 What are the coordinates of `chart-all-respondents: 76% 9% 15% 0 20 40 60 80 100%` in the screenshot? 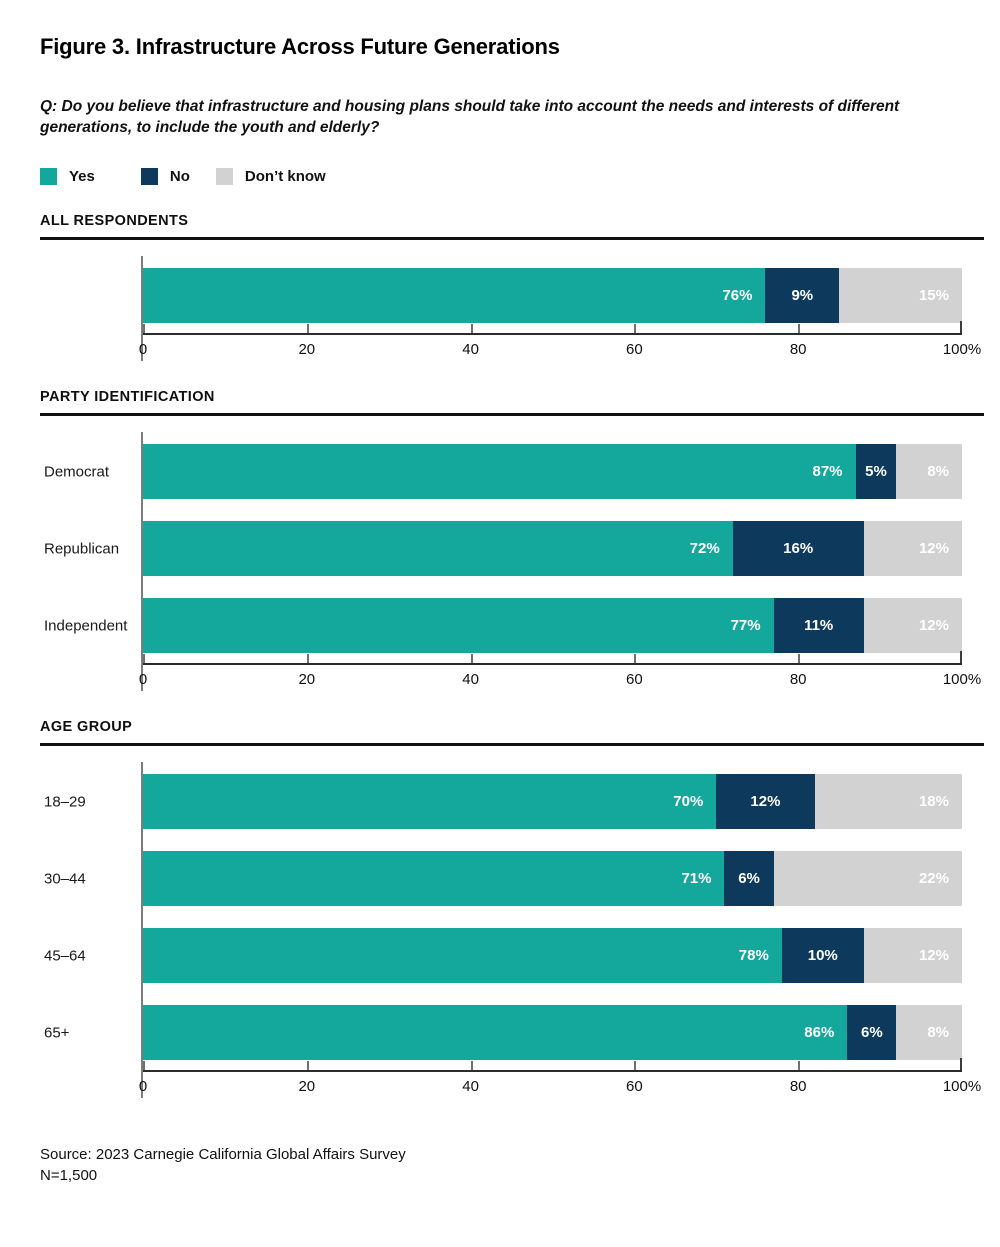 It's located at (512, 308).